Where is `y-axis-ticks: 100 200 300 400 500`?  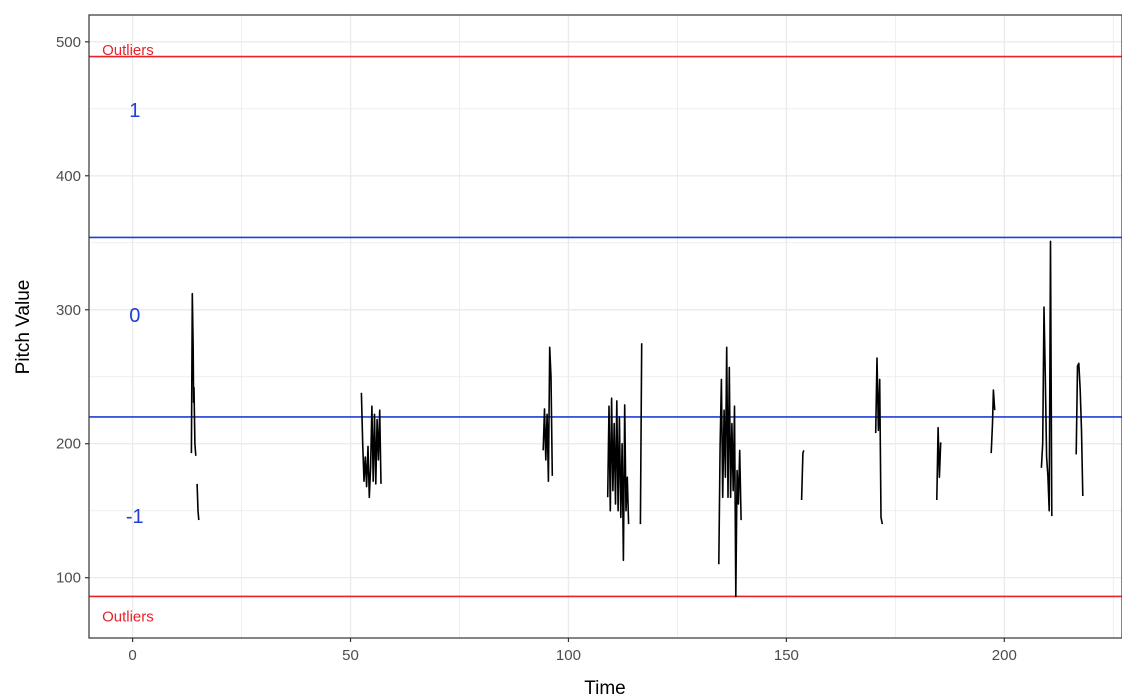 y-axis-ticks: 100 200 300 400 500 is located at coordinates (72, 310).